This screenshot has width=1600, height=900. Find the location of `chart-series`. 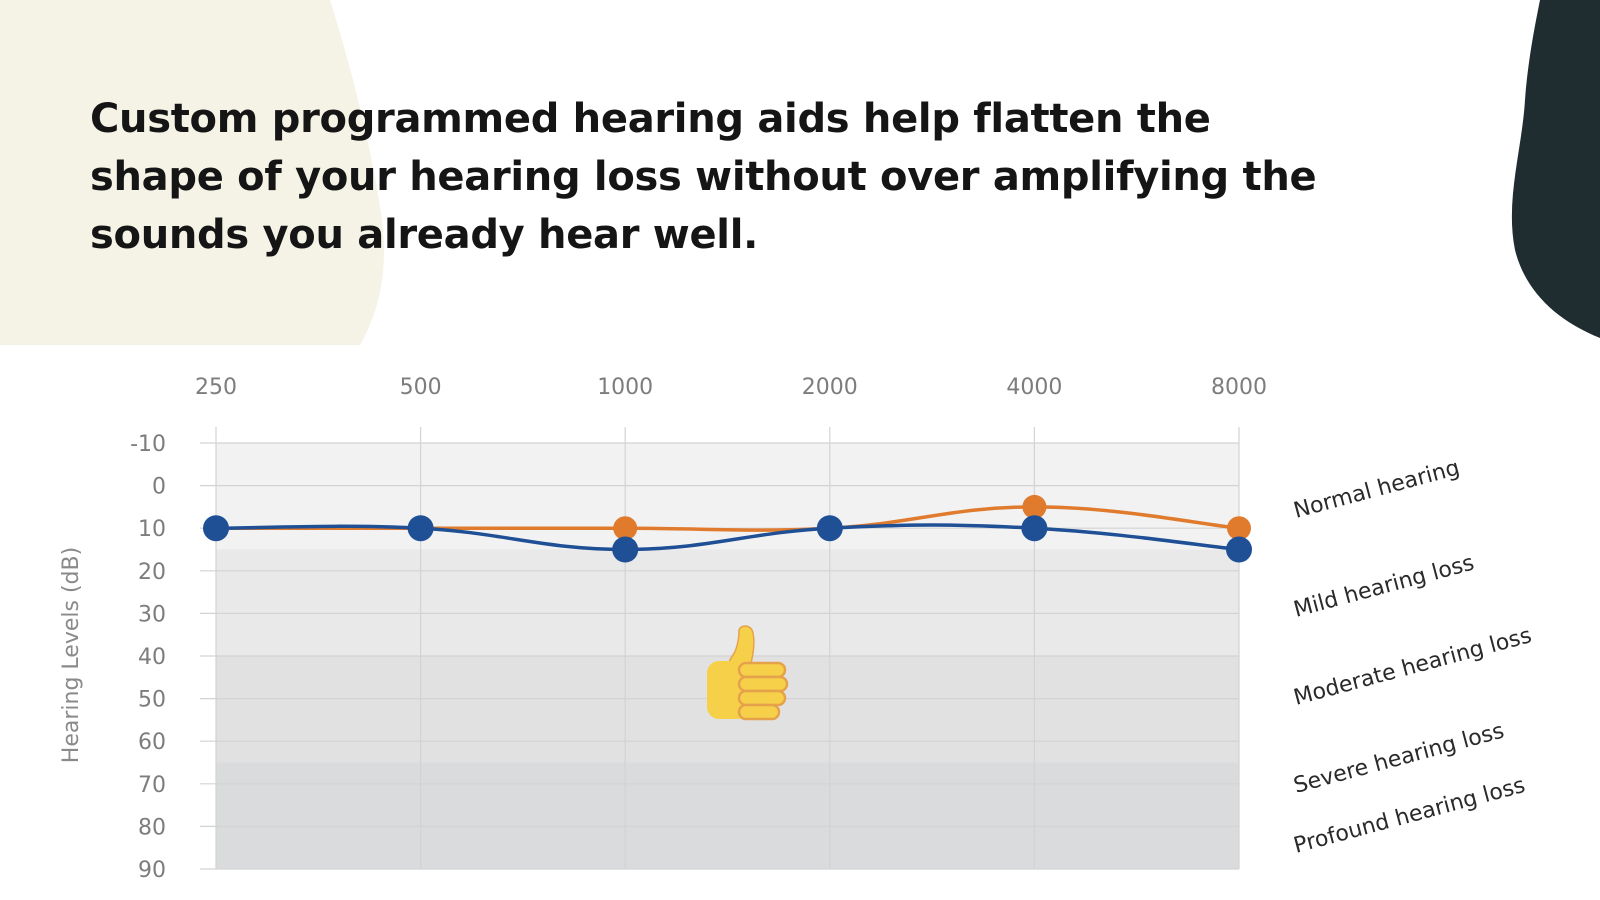

chart-series is located at coordinates (727, 528).